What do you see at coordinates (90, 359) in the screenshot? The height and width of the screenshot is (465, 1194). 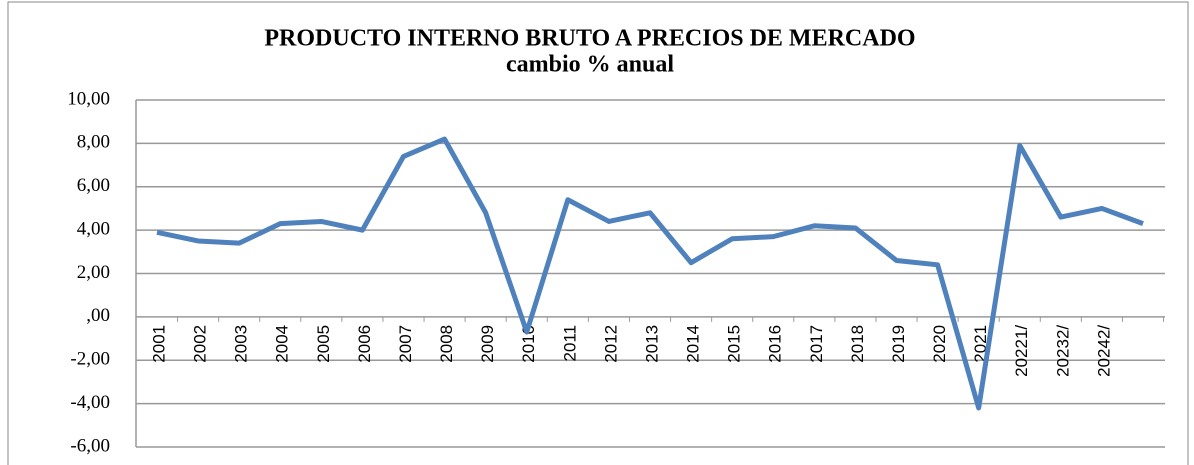 I see `y-tick-label: -2,00` at bounding box center [90, 359].